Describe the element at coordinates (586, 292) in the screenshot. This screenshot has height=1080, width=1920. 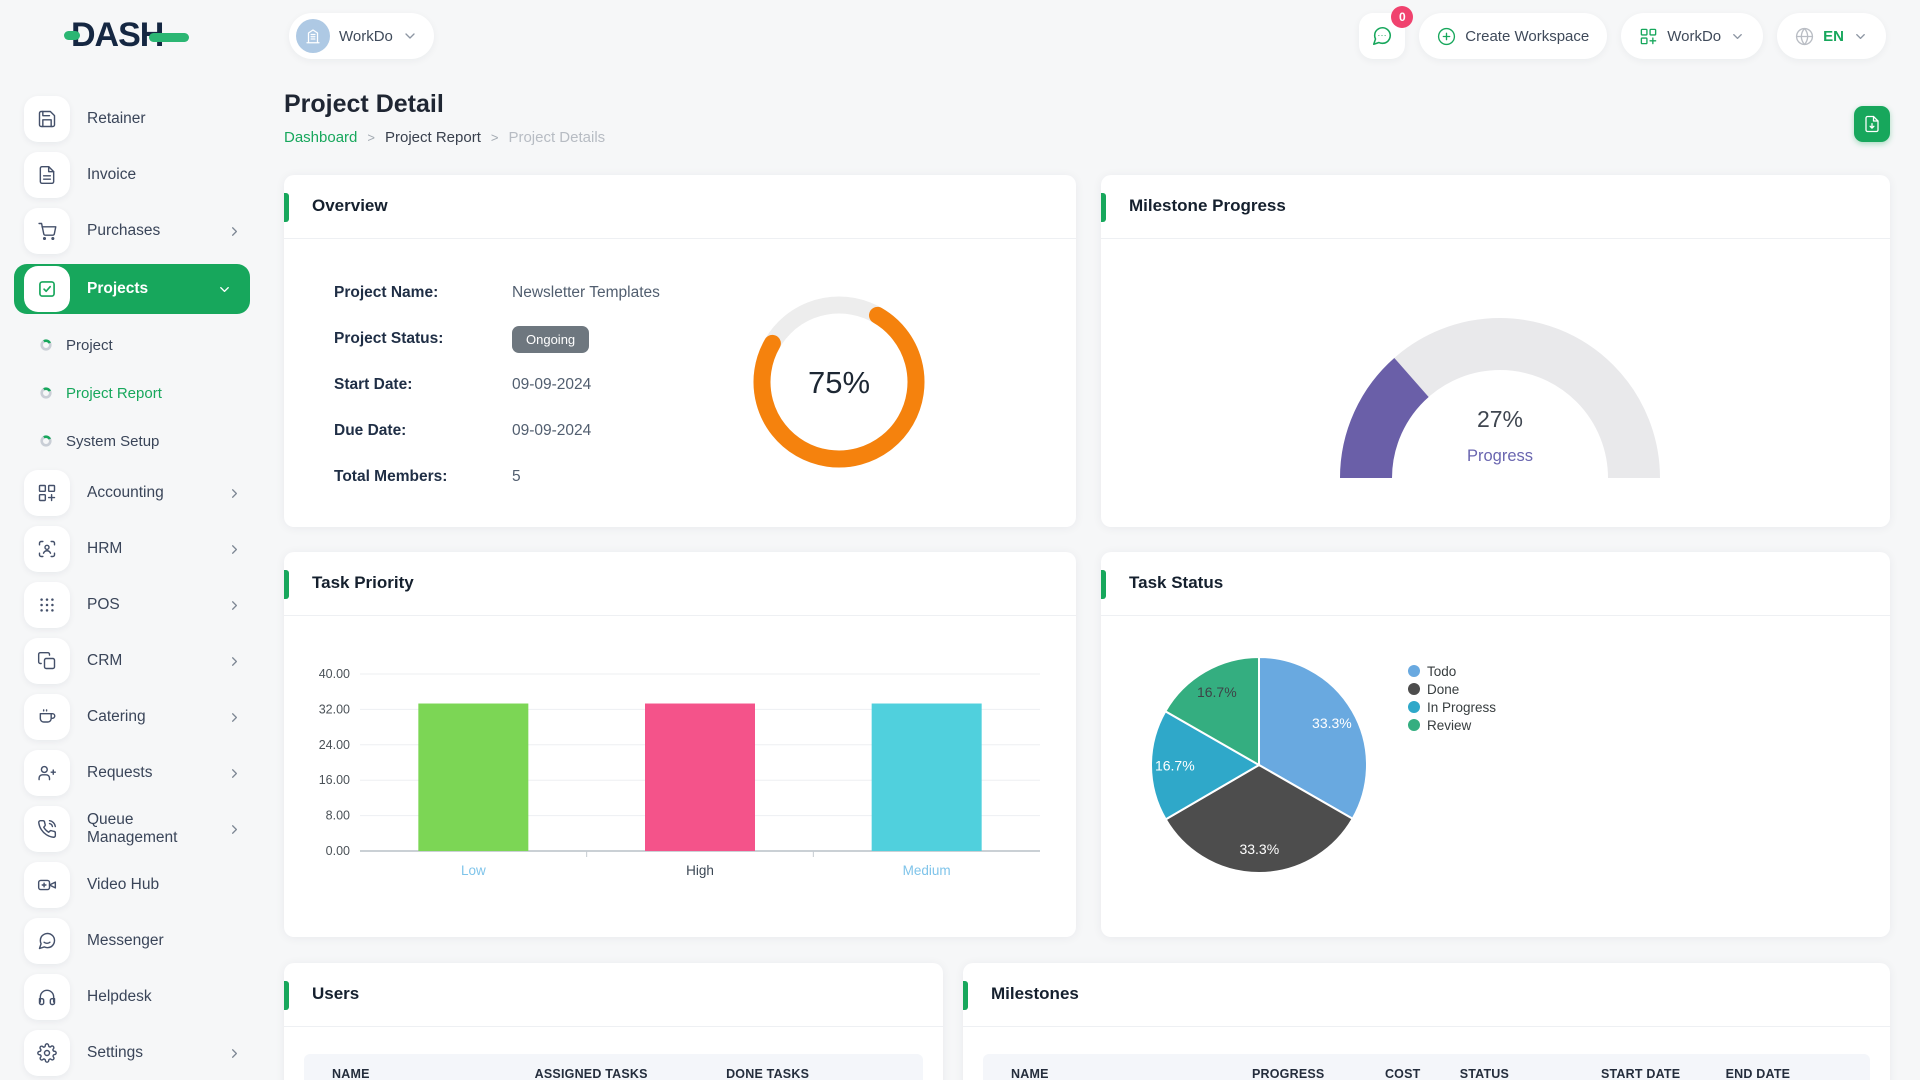
I see `field-value: Newsletter Templates` at that location.